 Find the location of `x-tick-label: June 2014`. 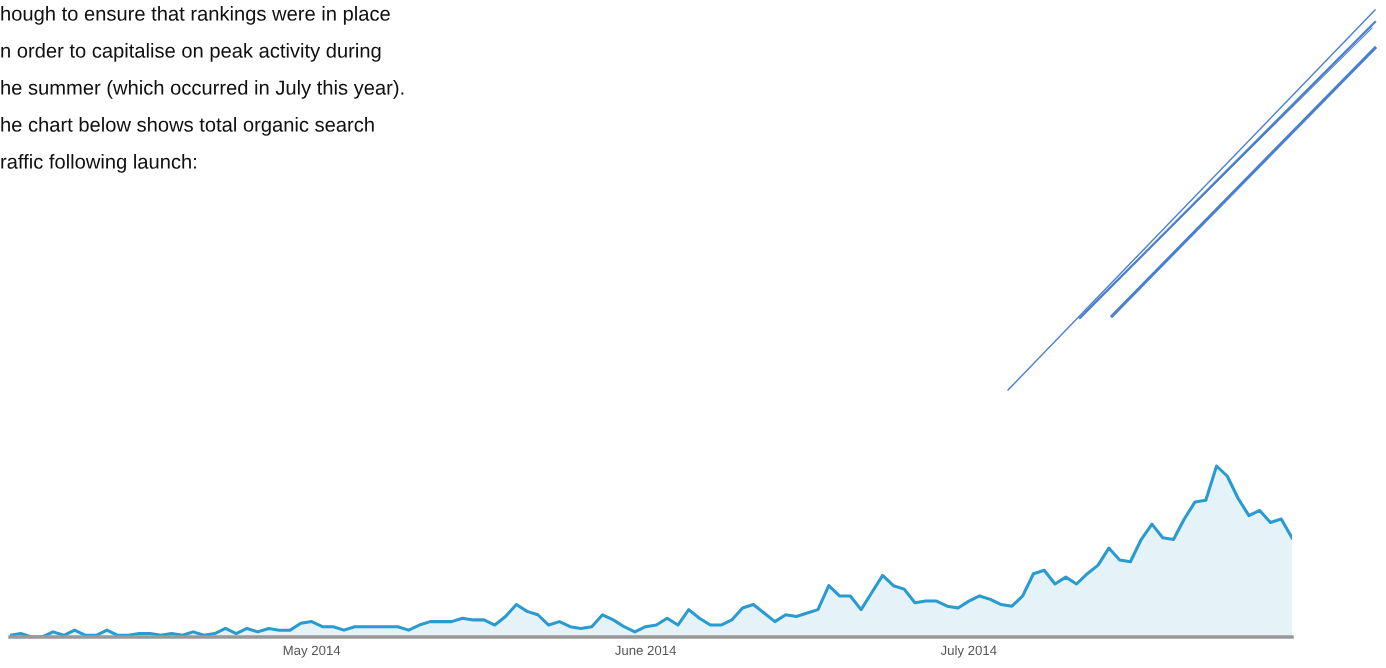

x-tick-label: June 2014 is located at coordinates (646, 650).